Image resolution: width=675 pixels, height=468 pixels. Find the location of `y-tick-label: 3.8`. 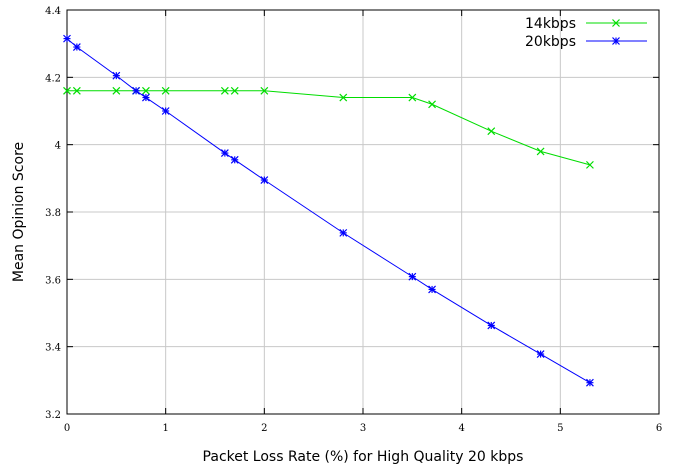

y-tick-label: 3.8 is located at coordinates (53, 213).